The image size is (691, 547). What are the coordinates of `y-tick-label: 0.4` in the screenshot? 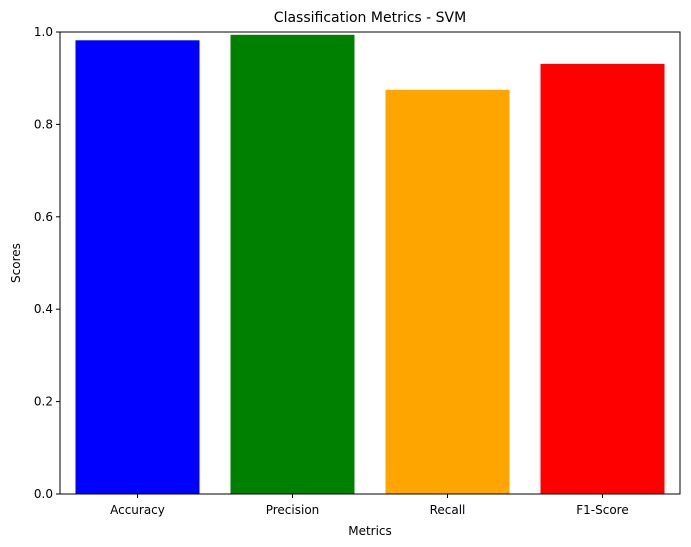 It's located at (43, 309).